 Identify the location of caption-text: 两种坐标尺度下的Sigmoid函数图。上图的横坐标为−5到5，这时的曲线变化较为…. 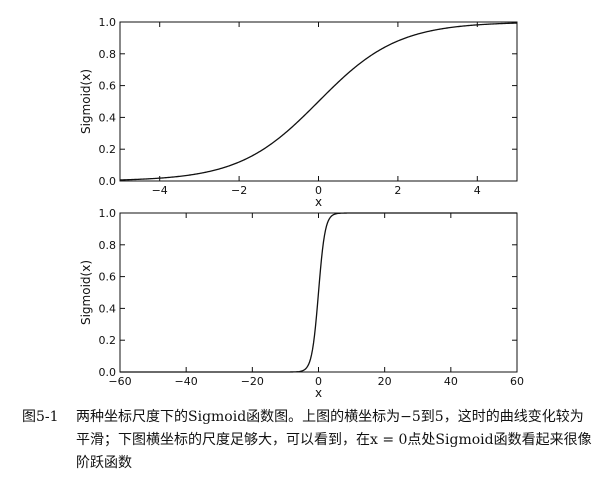
(334, 440).